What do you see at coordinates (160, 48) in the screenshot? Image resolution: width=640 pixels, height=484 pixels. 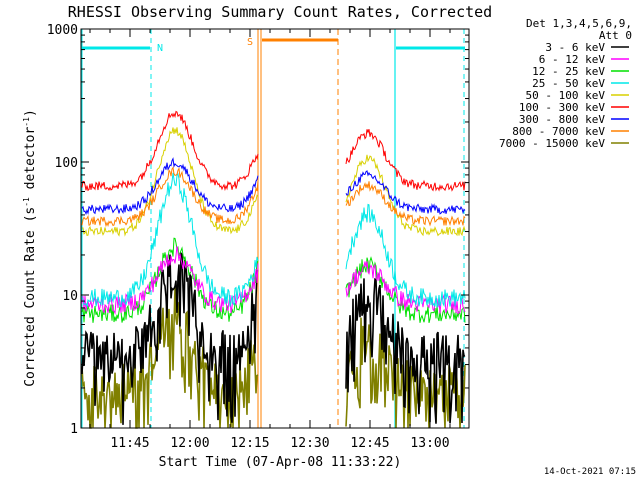 I see `night-marker-label: N` at bounding box center [160, 48].